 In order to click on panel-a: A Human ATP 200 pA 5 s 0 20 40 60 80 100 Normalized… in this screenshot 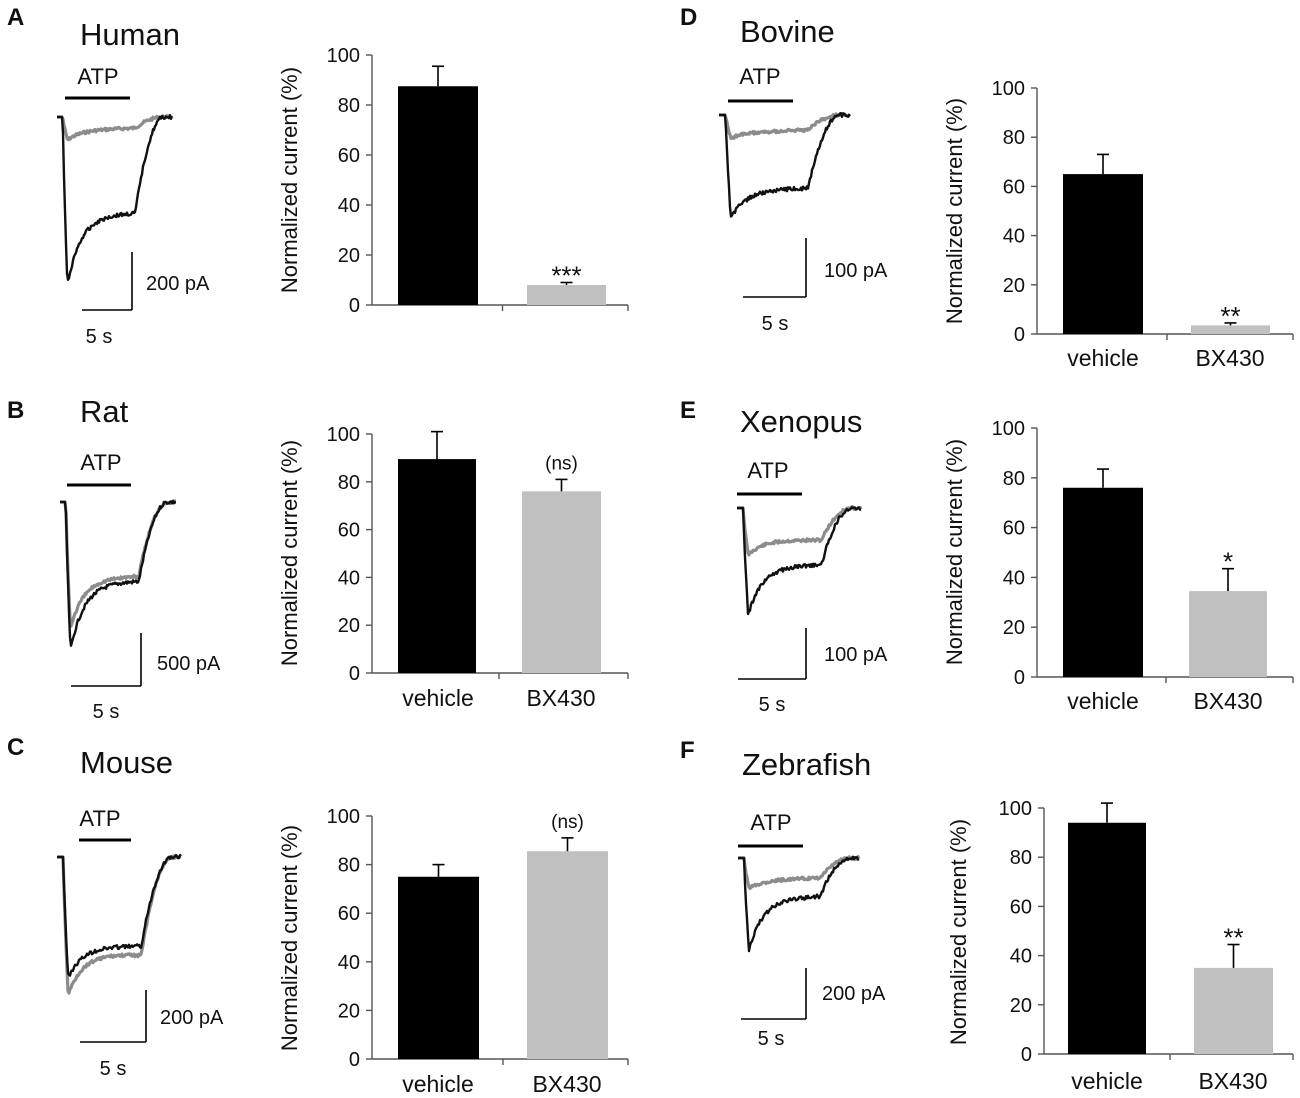, I will do `click(318, 176)`.